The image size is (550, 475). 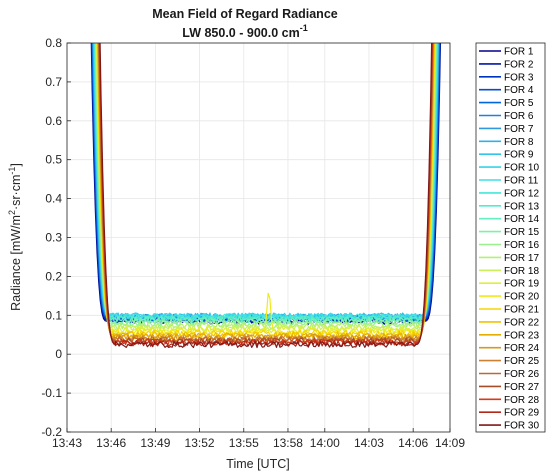 What do you see at coordinates (413, 443) in the screenshot?
I see `x-tick-label: 14:06` at bounding box center [413, 443].